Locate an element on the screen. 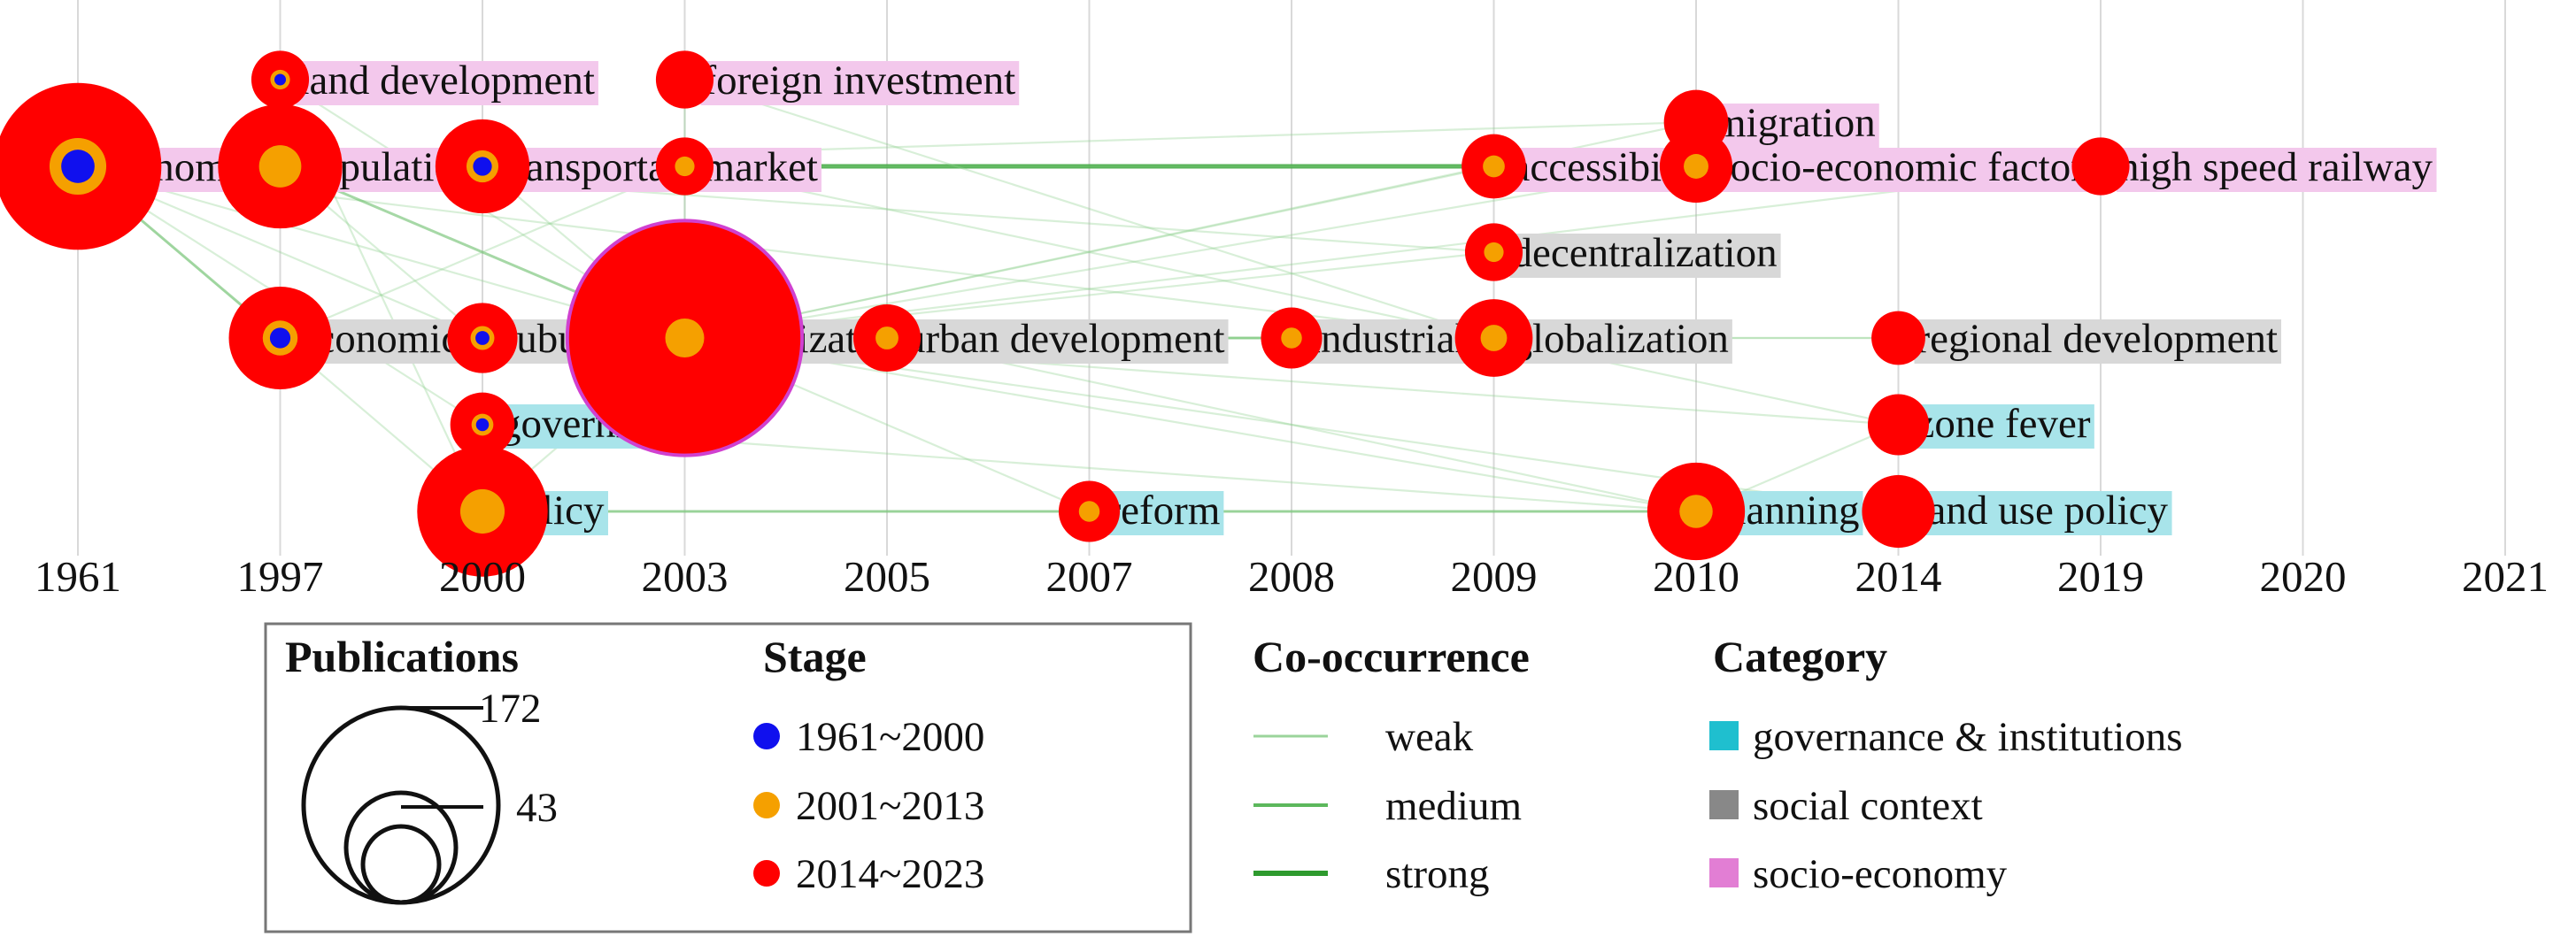 Image resolution: width=2576 pixels, height=937 pixels. edge-urbanization-planning is located at coordinates (1190, 424).